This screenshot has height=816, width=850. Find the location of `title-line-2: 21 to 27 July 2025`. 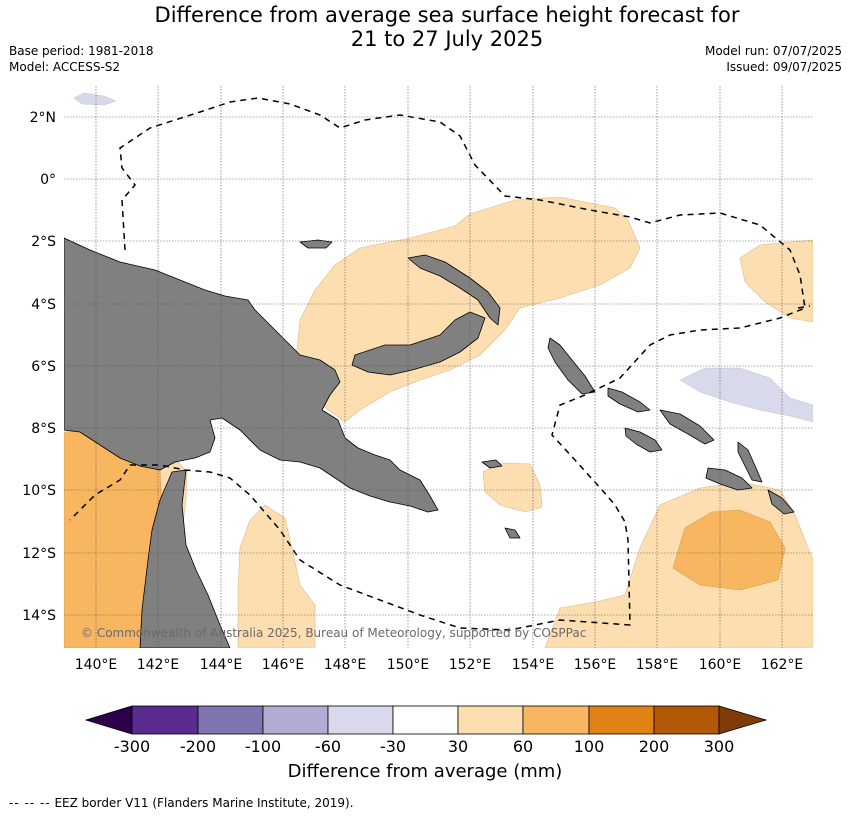

title-line-2: 21 to 27 July 2025 is located at coordinates (447, 39).